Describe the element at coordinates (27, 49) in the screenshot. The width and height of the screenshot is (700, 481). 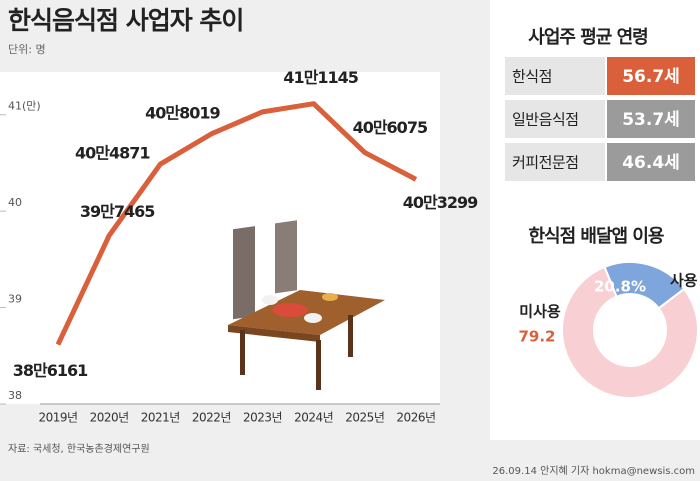
I see `unit-label: 단위: 명` at that location.